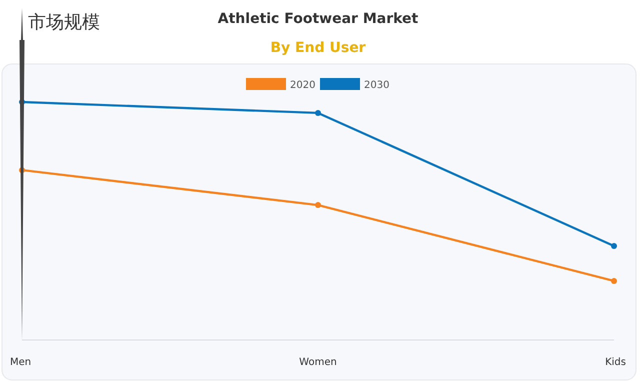 The width and height of the screenshot is (640, 382). Describe the element at coordinates (377, 85) in the screenshot. I see `legend-label: 2030` at that location.